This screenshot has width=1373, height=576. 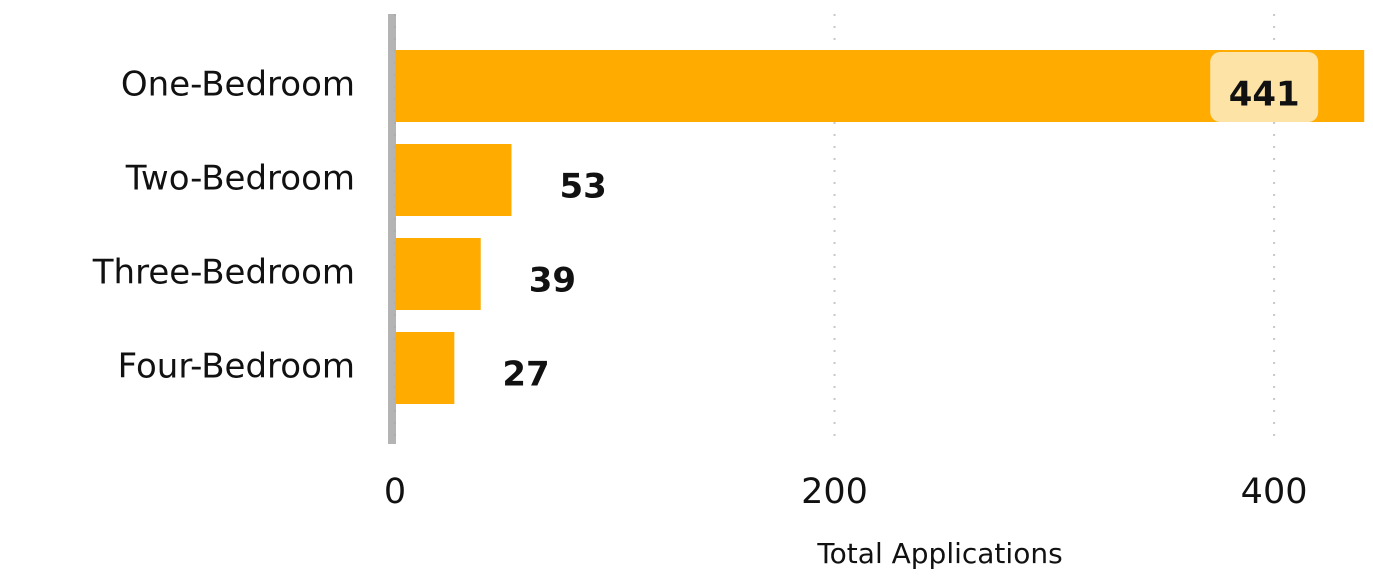 What do you see at coordinates (525, 375) in the screenshot?
I see `value-label: 27` at bounding box center [525, 375].